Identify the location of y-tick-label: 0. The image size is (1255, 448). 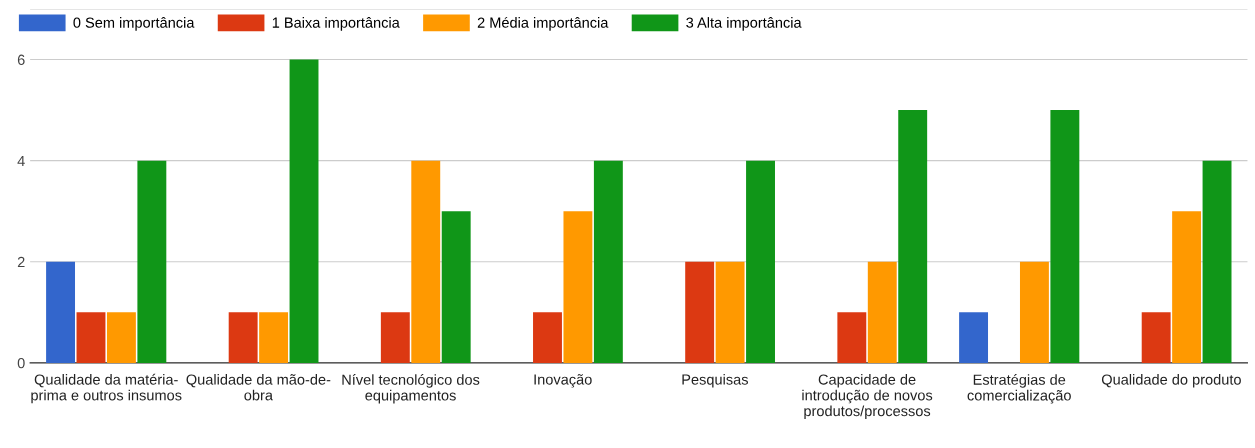
(21, 363).